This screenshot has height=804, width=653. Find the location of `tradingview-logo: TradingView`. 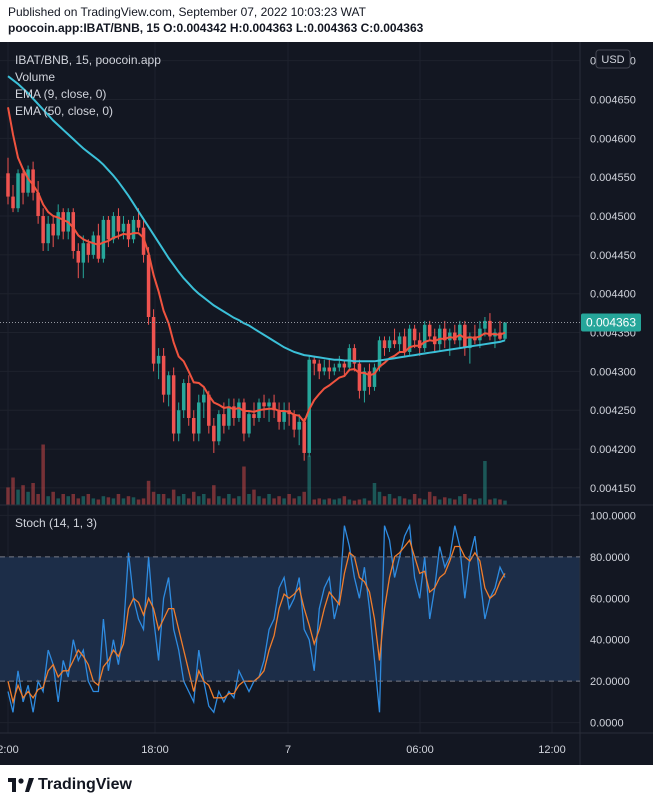

tradingview-logo: TradingView is located at coordinates (70, 785).